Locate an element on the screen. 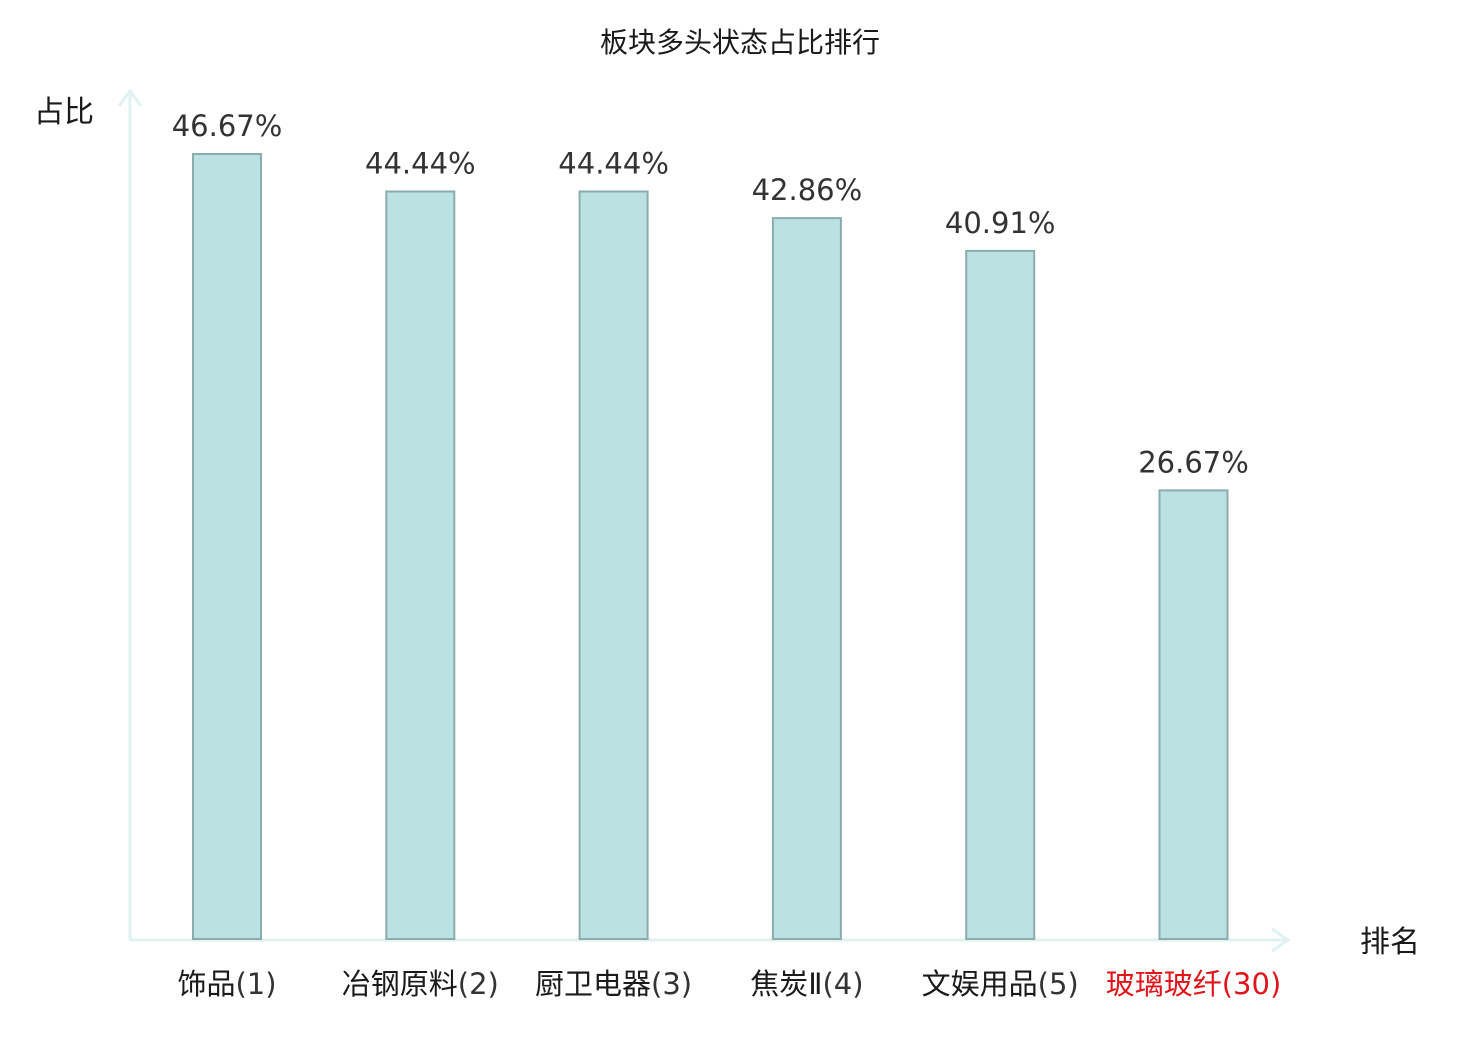  category-label-3: 厨卫电器(3) is located at coordinates (613, 984).